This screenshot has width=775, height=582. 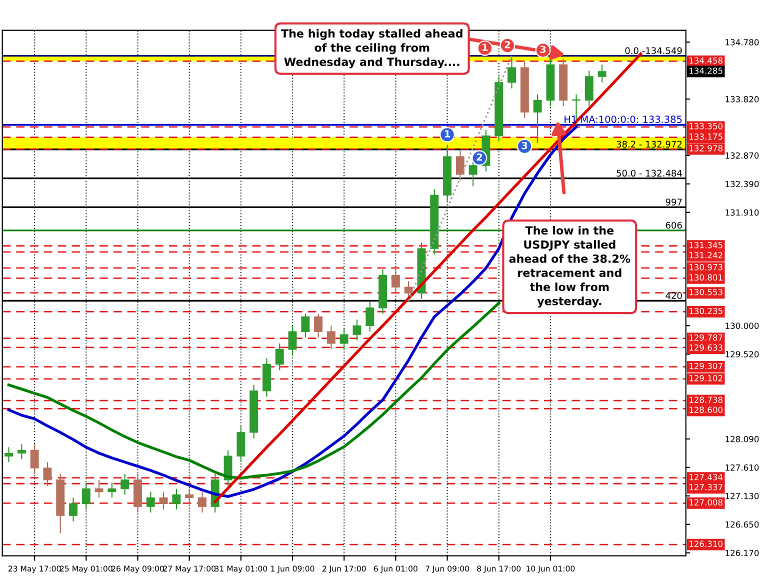 What do you see at coordinates (706, 126) in the screenshot?
I see `ref-line-label: 133.350` at bounding box center [706, 126].